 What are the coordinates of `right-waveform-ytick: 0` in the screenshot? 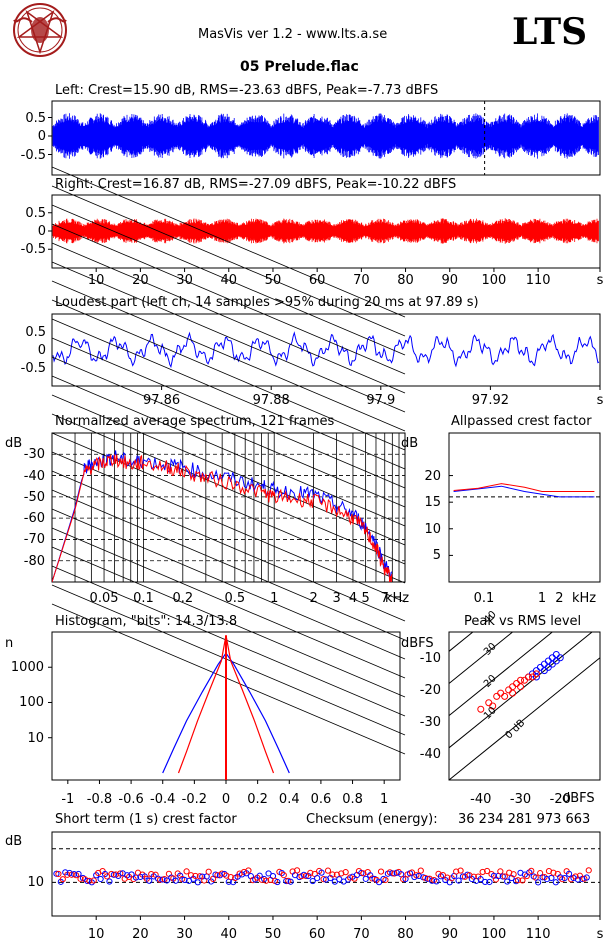 It's located at (41, 231).